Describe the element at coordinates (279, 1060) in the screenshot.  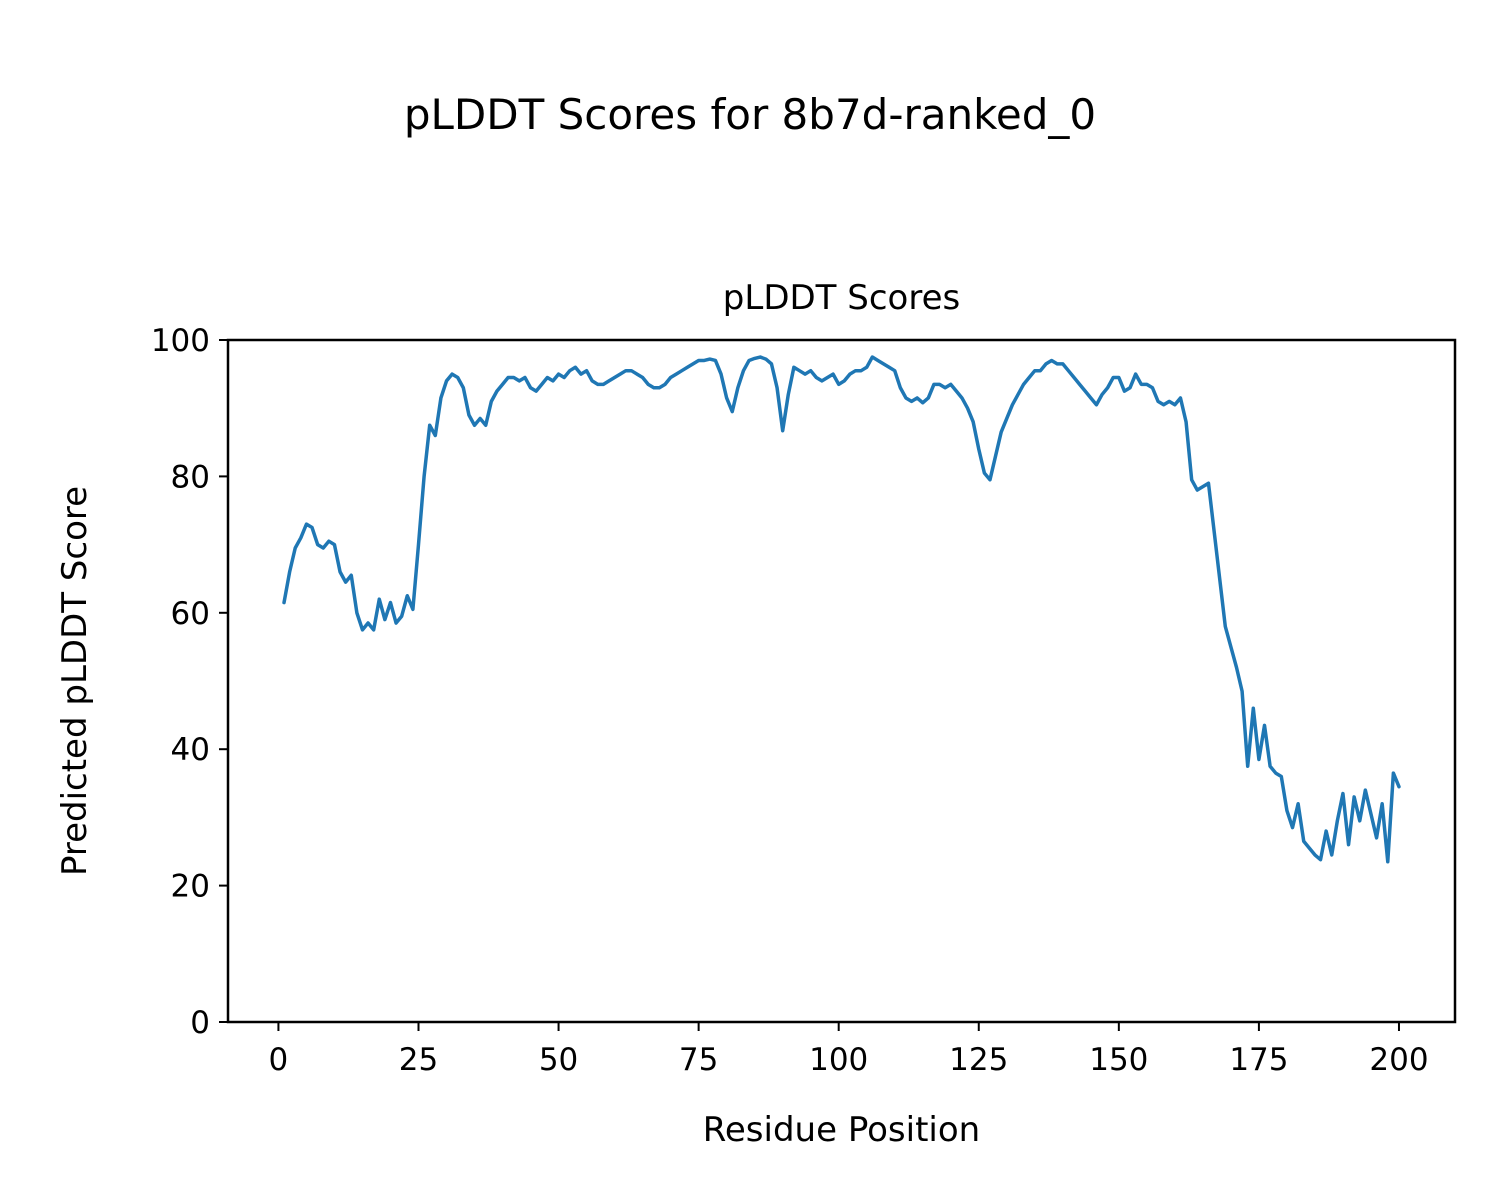
I see `x-tick-label: 0` at that location.